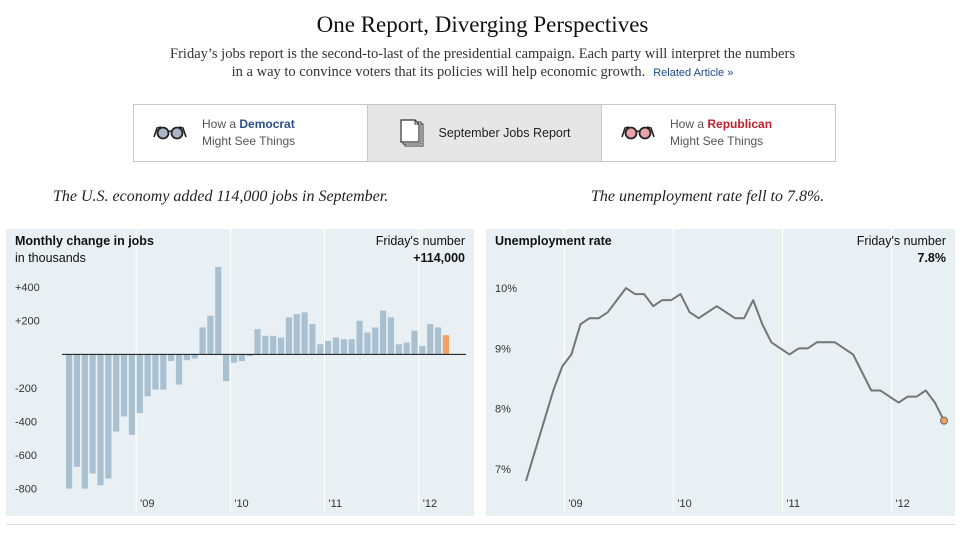 The width and height of the screenshot is (965, 533). What do you see at coordinates (503, 349) in the screenshot?
I see `y-tick-label: 9%` at bounding box center [503, 349].